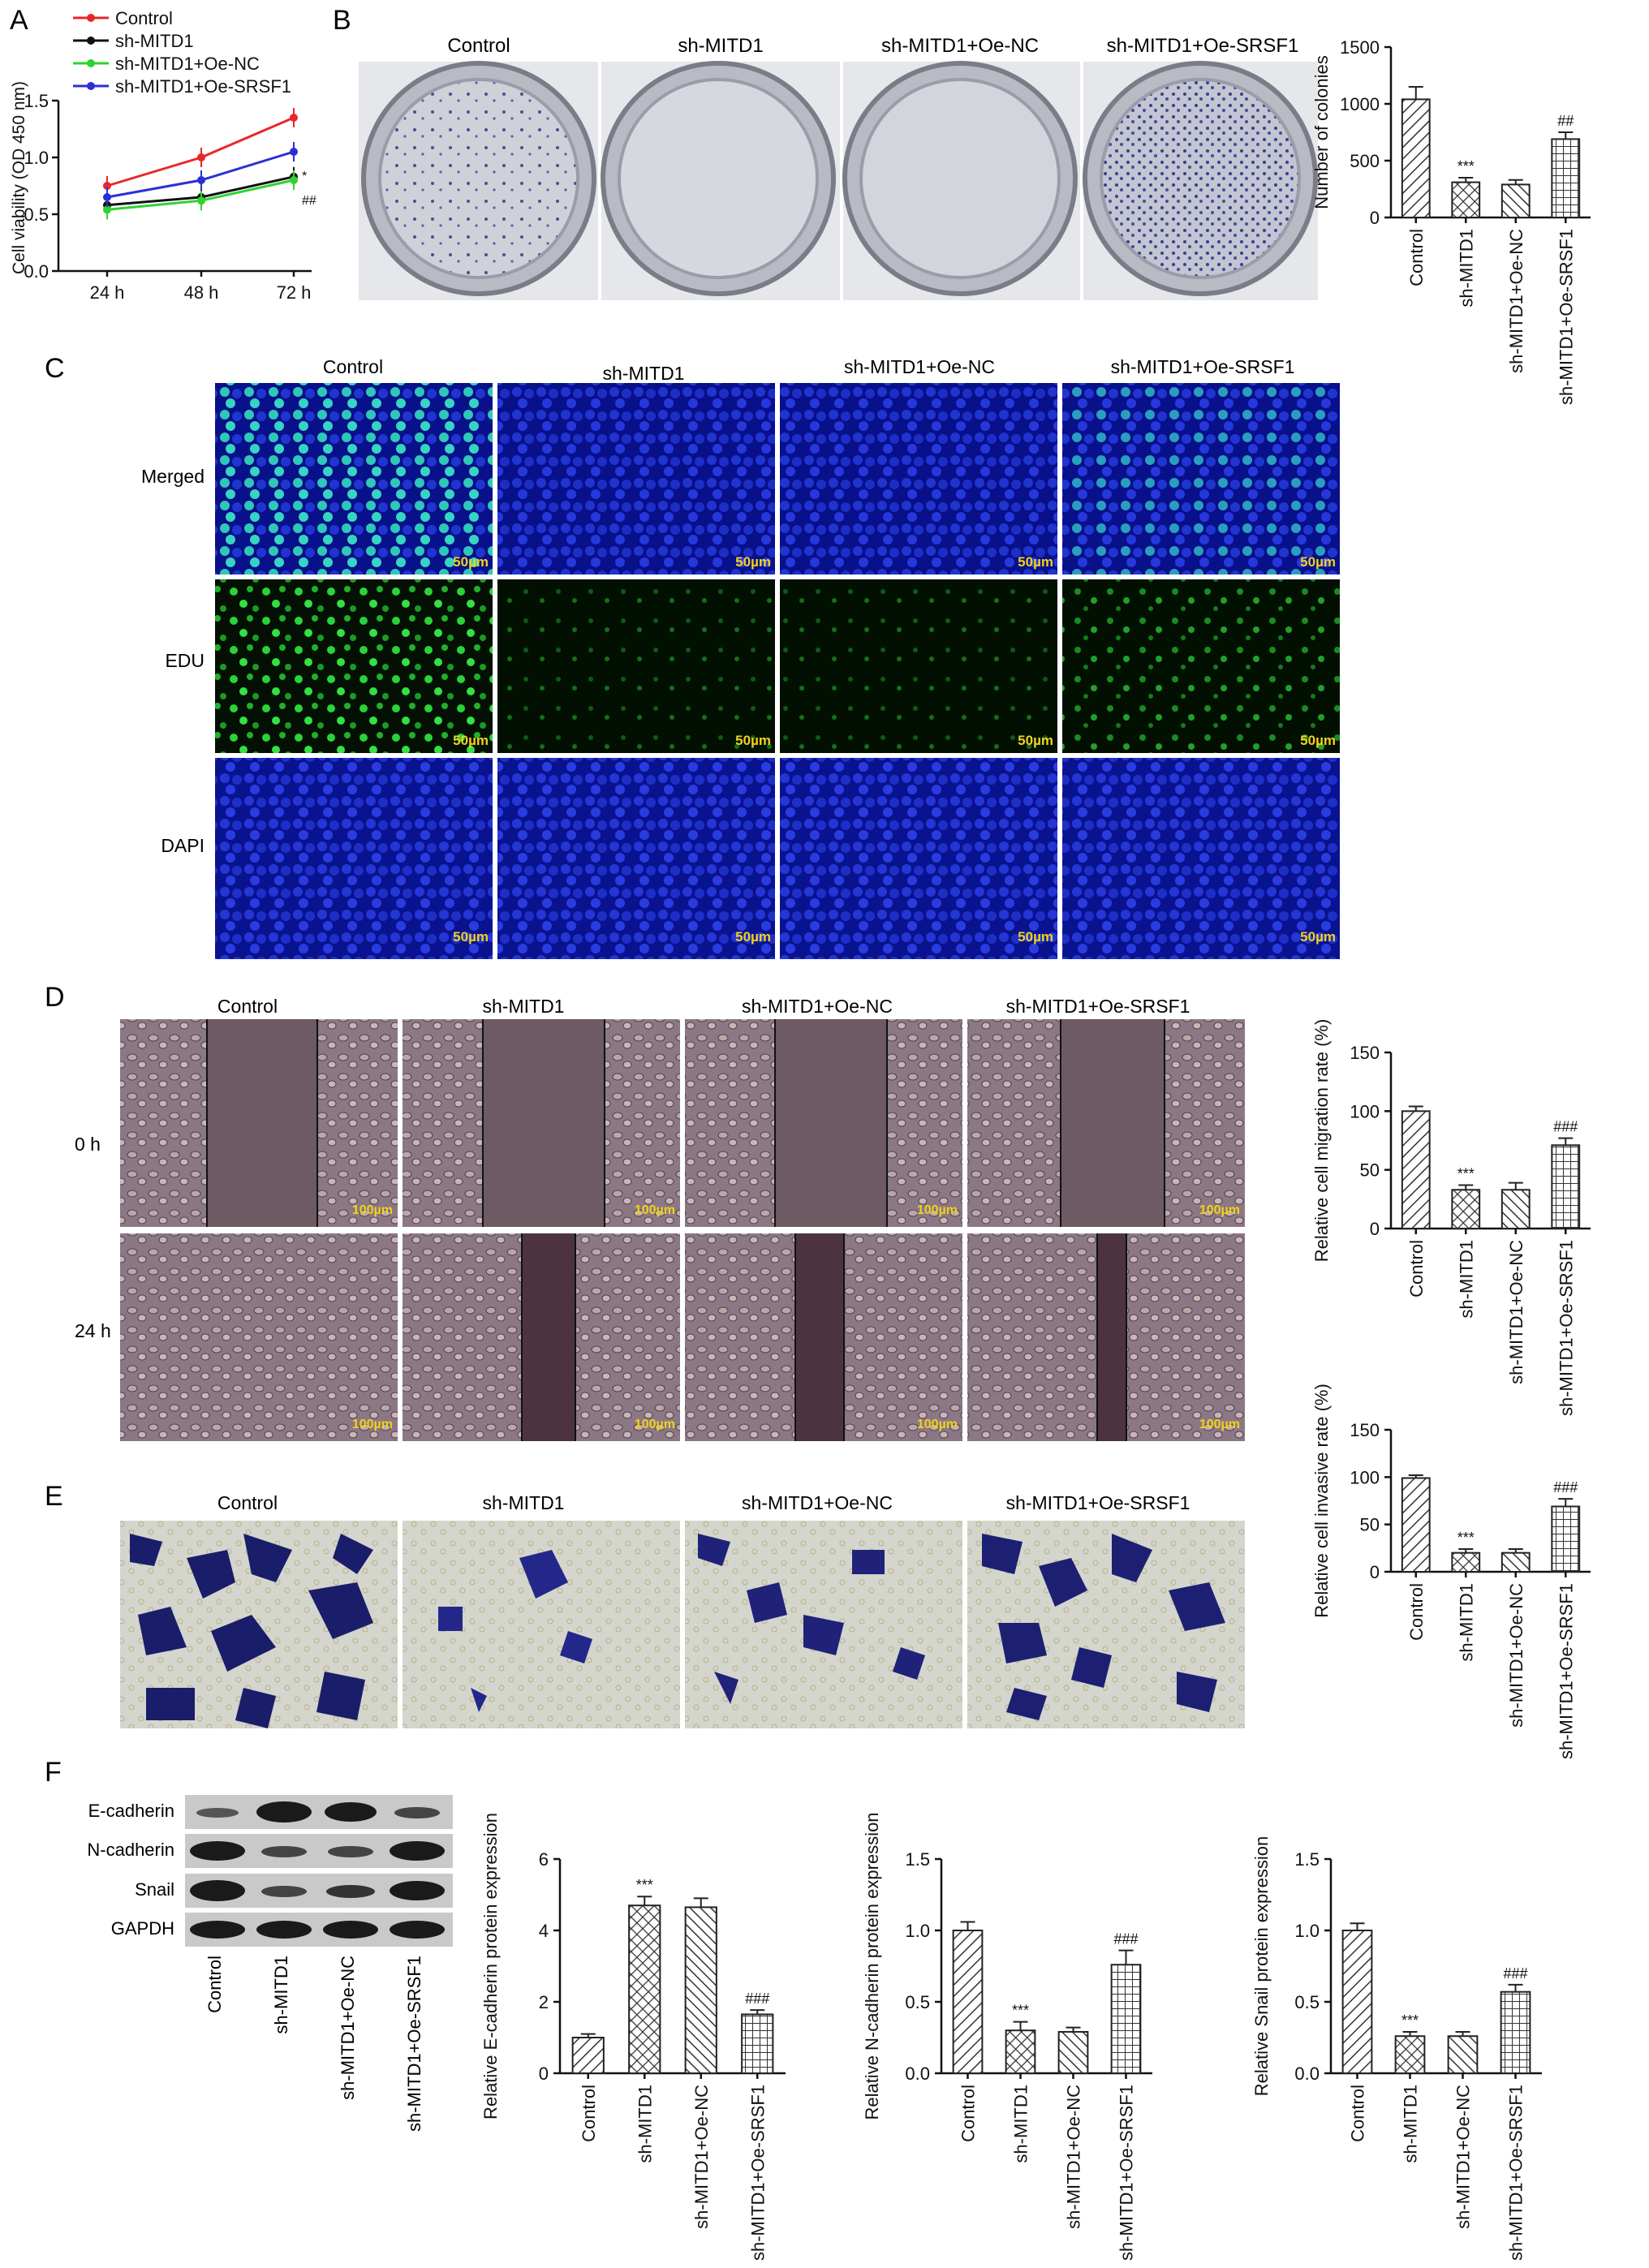 The height and width of the screenshot is (2268, 1649). Describe the element at coordinates (524, 1006) in the screenshot. I see `grid-d-col-sh-mitd1: sh-MITD1` at that location.